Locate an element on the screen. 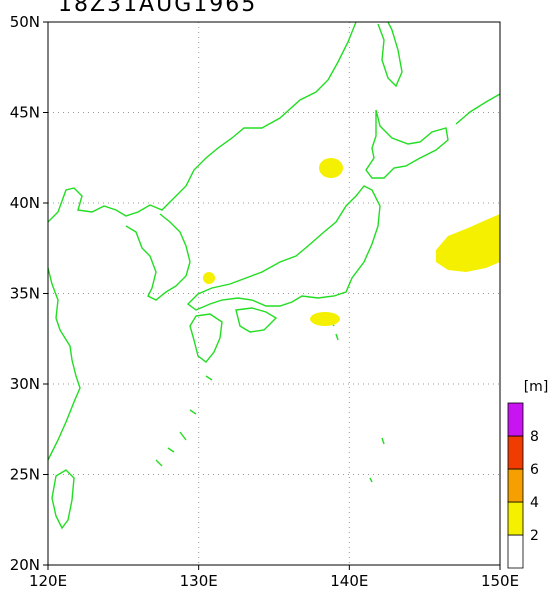  lat-tick-label: 30N is located at coordinates (25, 384).